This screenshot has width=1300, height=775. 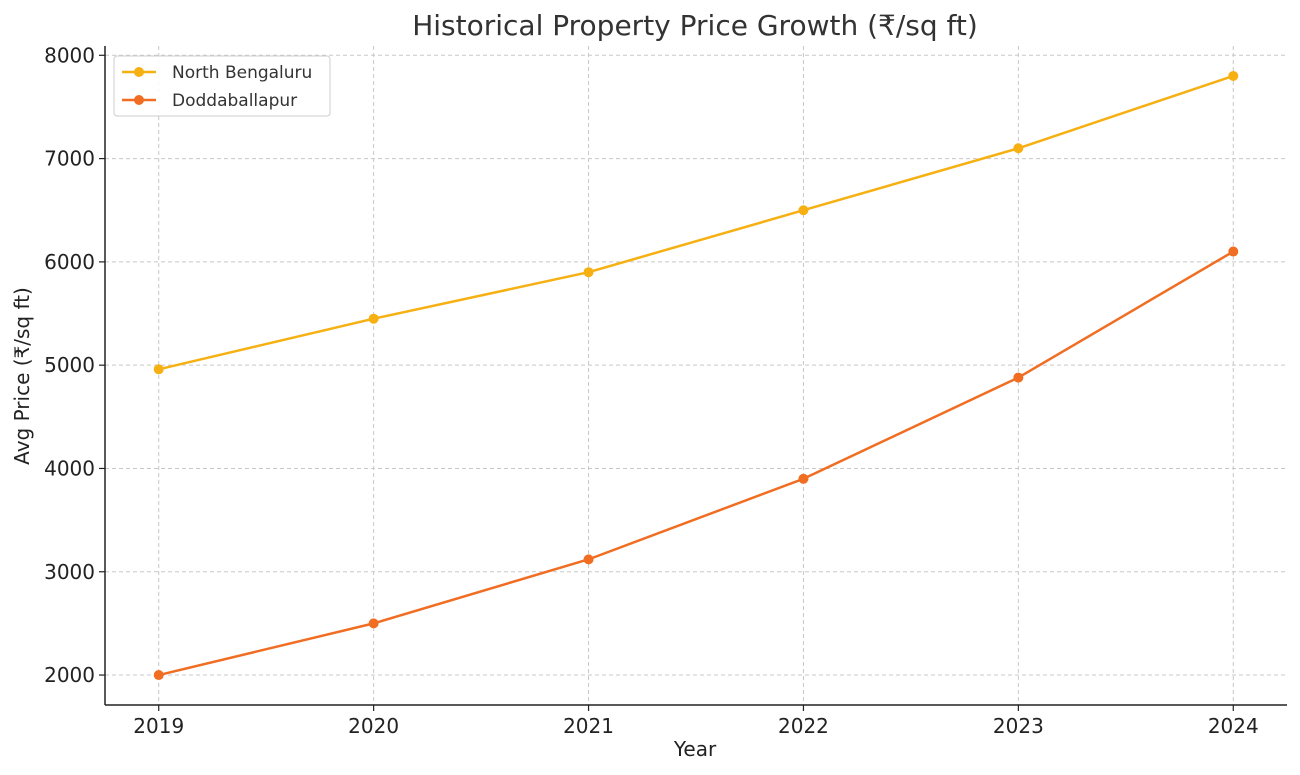 I want to click on x-tick-label: 2021, so click(x=588, y=726).